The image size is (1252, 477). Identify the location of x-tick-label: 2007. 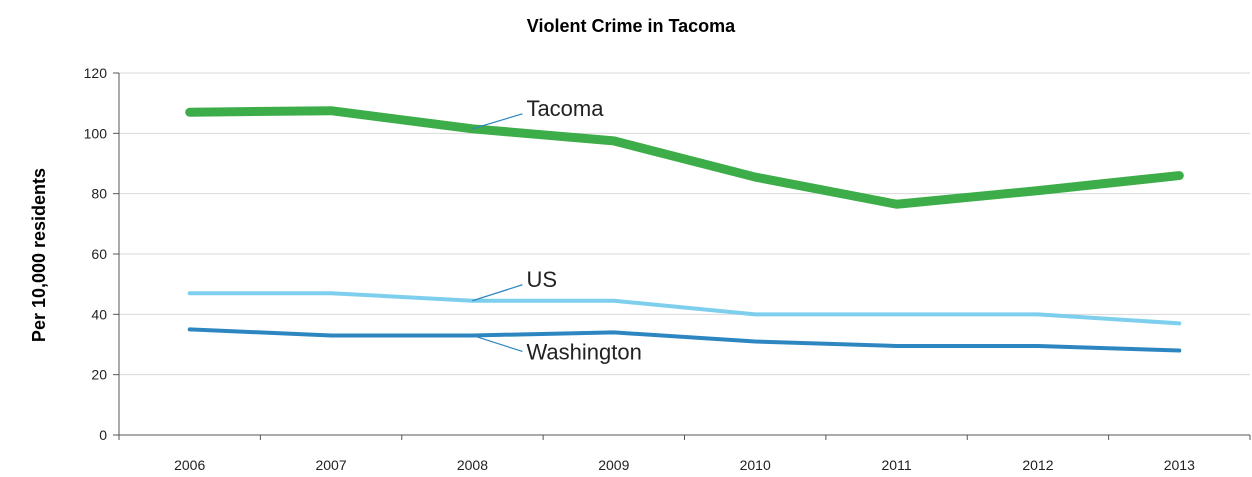
(330, 465).